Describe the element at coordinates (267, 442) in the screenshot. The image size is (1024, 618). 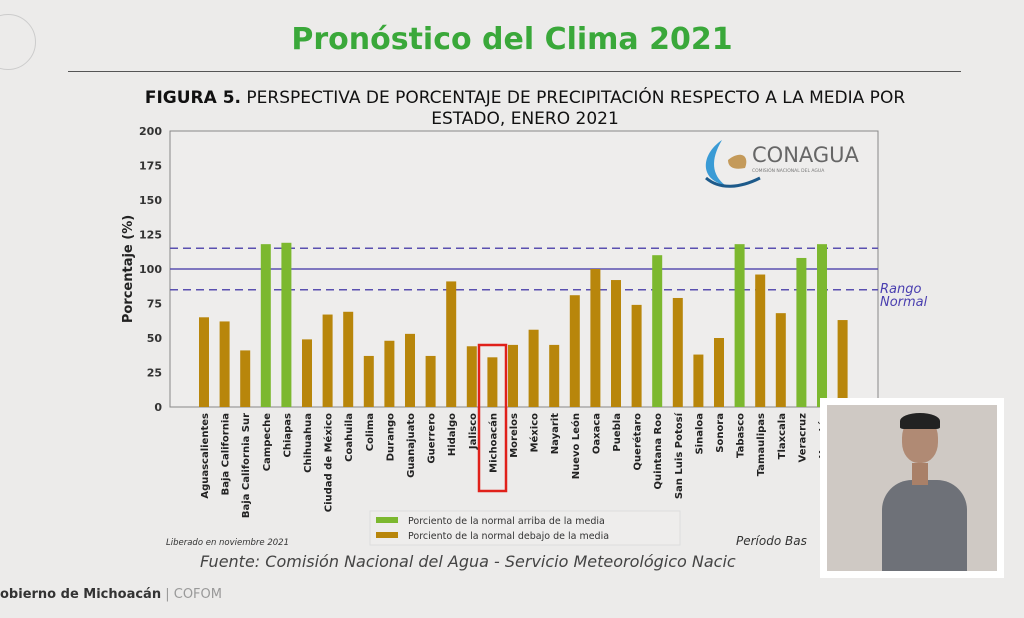
I see `x-tick-label: Campeche` at that location.